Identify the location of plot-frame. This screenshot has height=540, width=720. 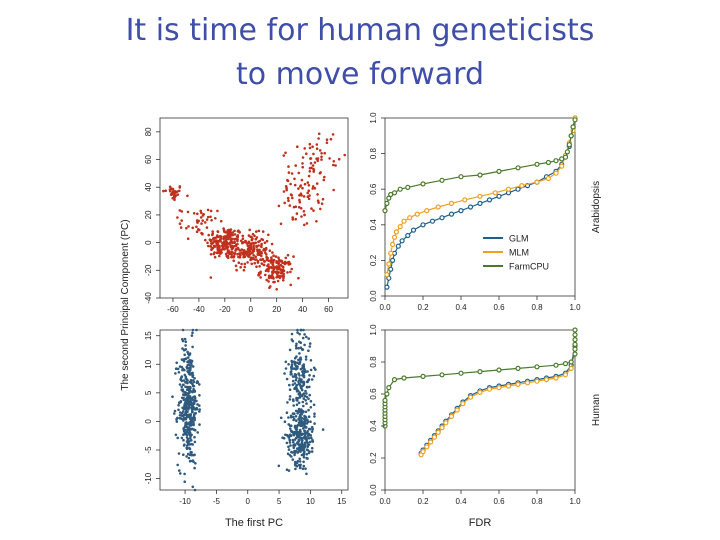
(254, 208).